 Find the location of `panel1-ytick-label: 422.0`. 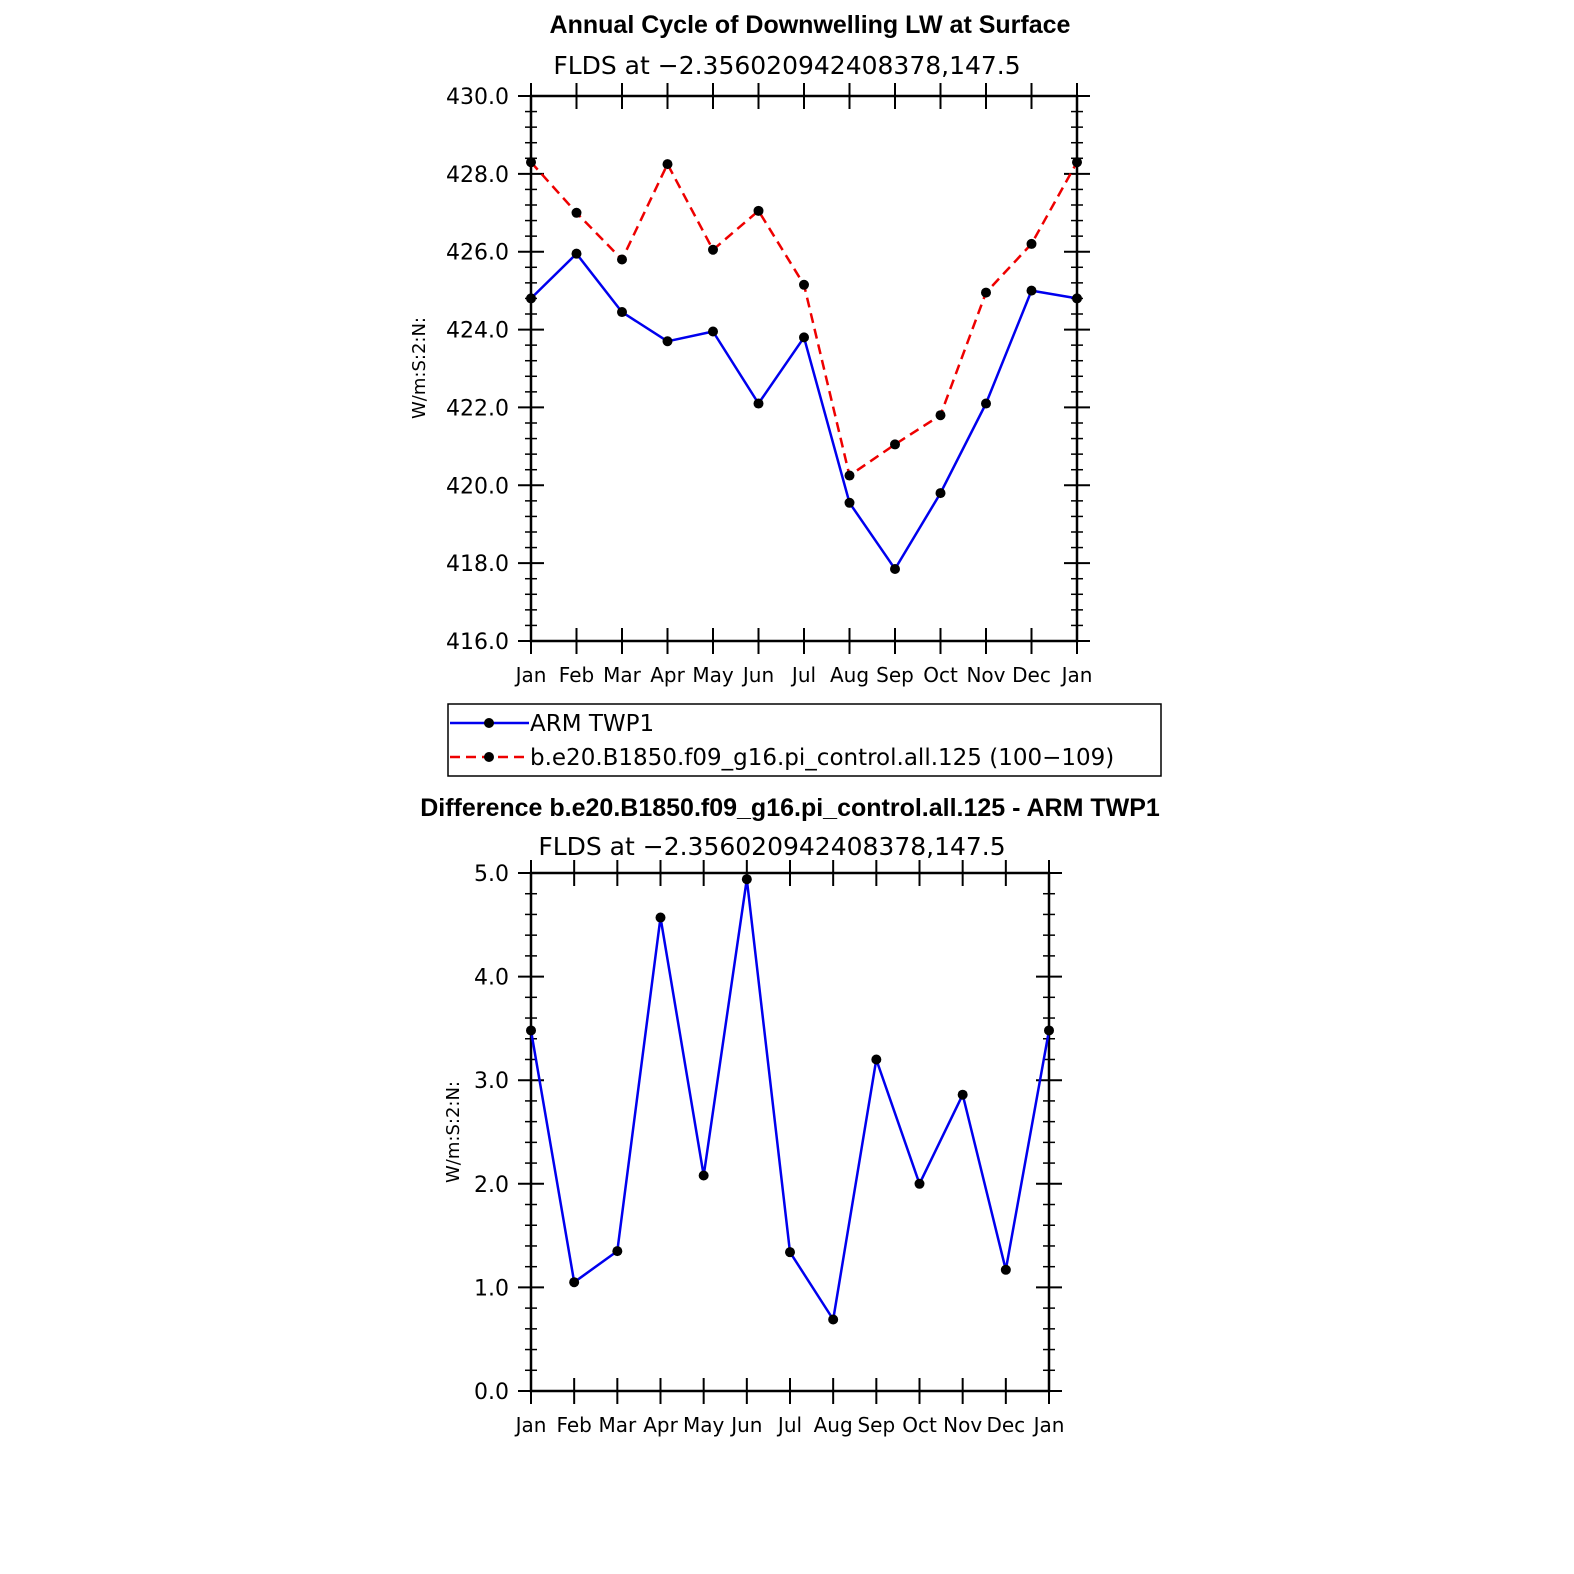

panel1-ytick-label: 422.0 is located at coordinates (477, 408).